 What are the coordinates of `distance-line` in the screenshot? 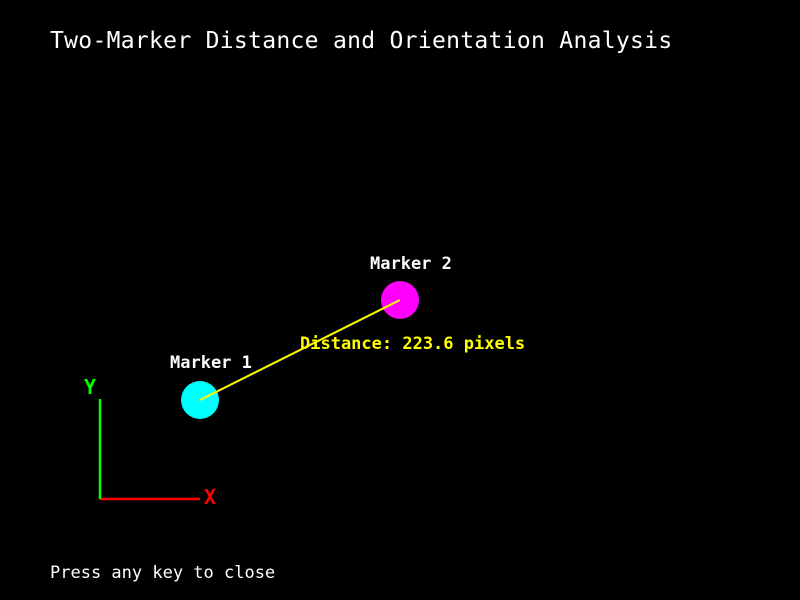 It's located at (300, 350).